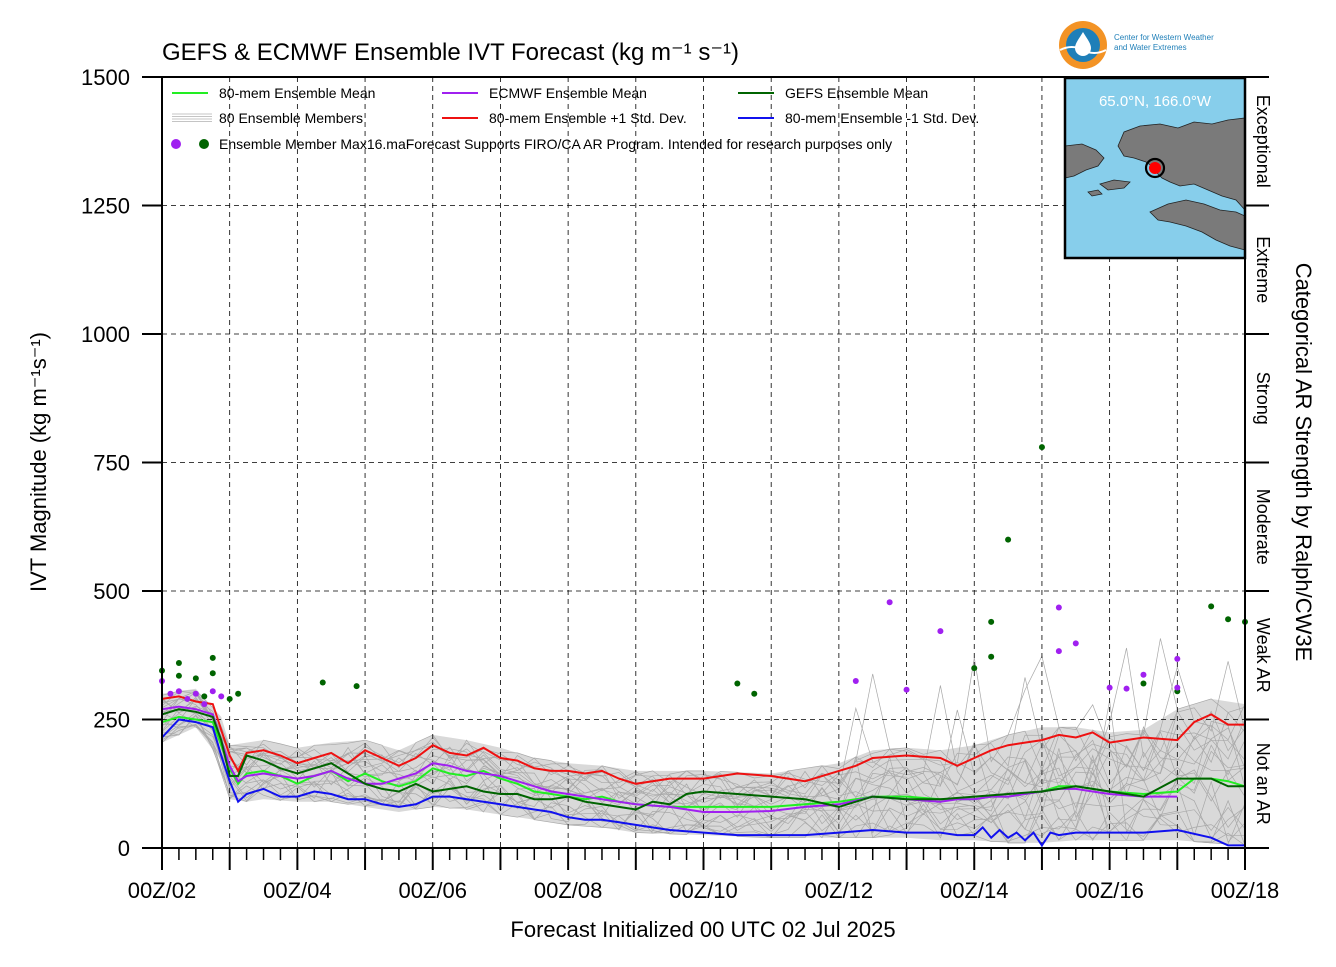 This screenshot has height=967, width=1336. What do you see at coordinates (1181, 164) in the screenshot?
I see `map-land-north` at bounding box center [1181, 164].